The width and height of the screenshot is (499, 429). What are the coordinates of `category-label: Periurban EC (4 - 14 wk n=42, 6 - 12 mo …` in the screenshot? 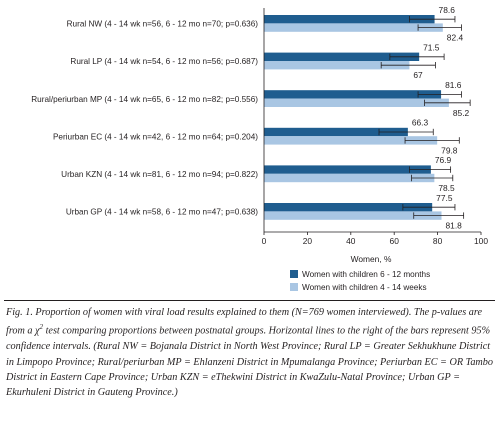 It's located at (155, 136).